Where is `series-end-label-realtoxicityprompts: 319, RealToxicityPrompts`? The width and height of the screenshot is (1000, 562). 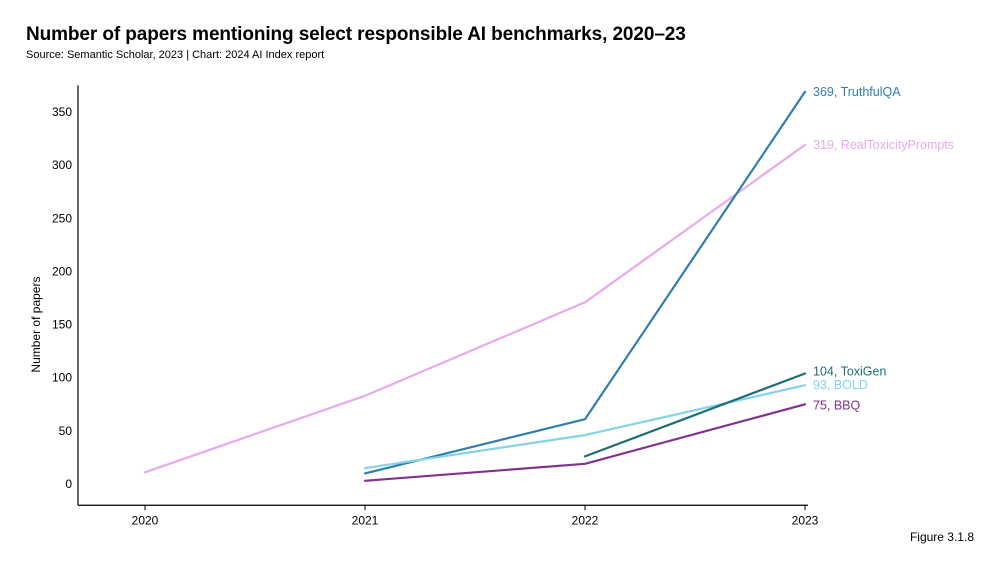
series-end-label-realtoxicityprompts: 319, RealToxicityPrompts is located at coordinates (883, 145).